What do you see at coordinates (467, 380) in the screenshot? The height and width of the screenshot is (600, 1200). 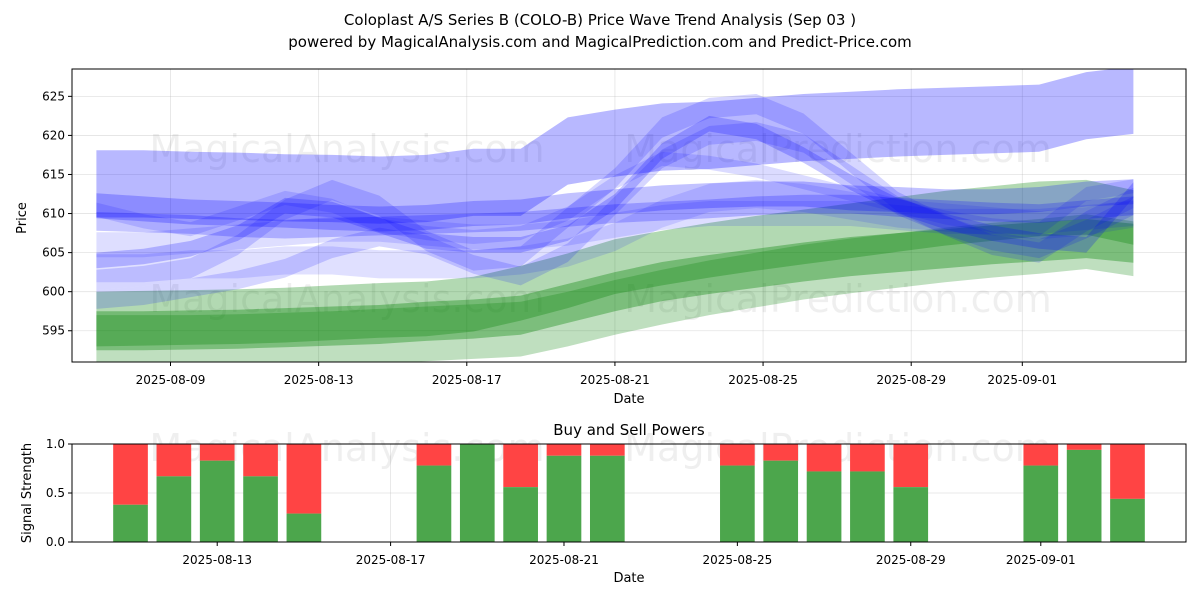 I see `price-x-tick-label: 2025-08-17` at bounding box center [467, 380].